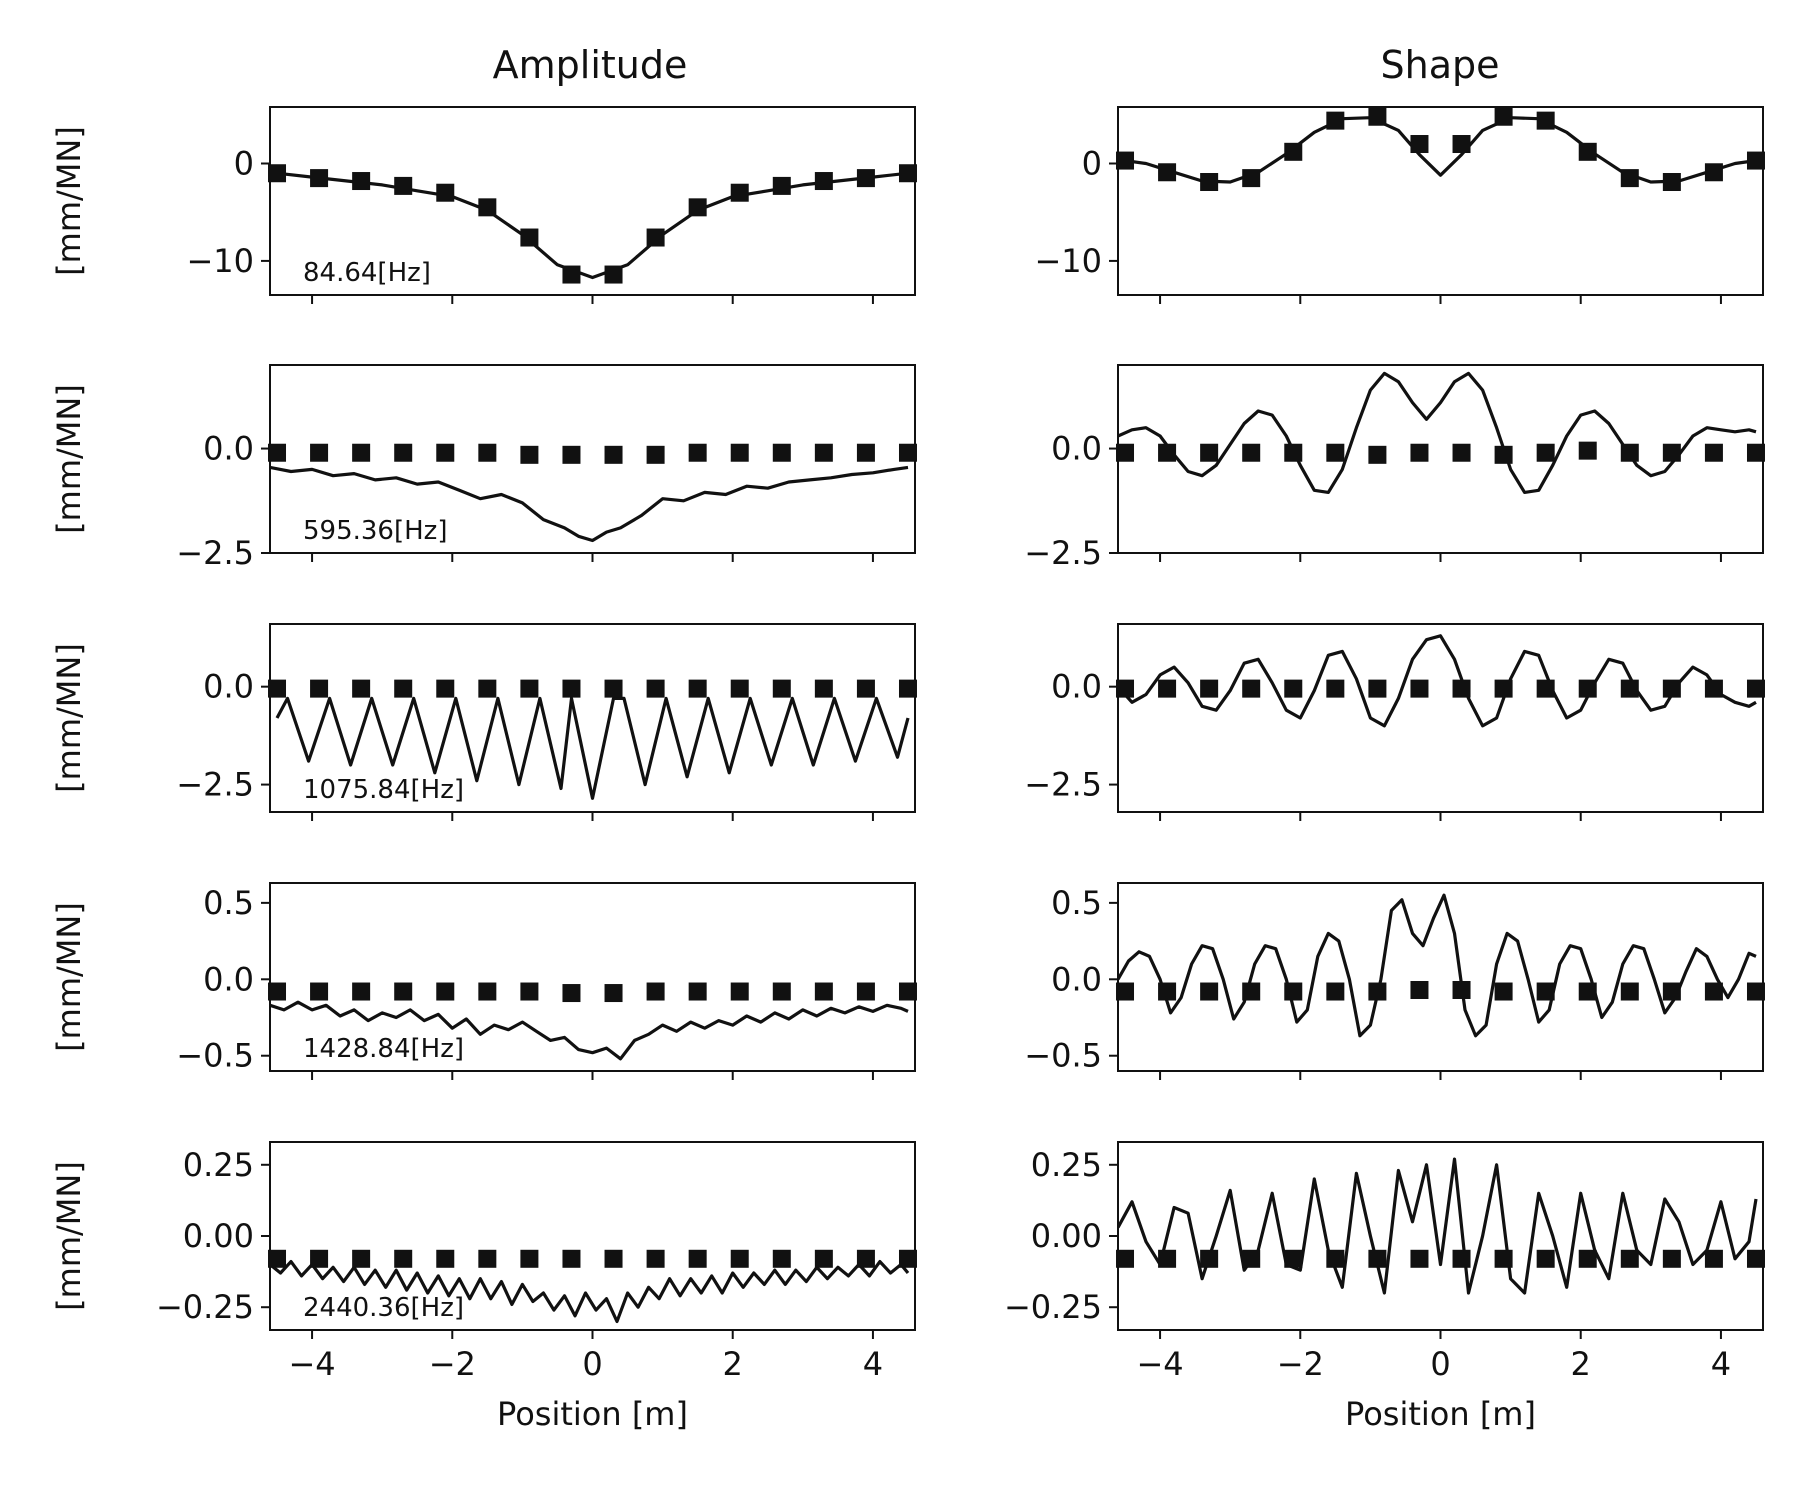  Describe the element at coordinates (1076, 687) in the screenshot. I see `y-tick-label: 0.0` at that location.